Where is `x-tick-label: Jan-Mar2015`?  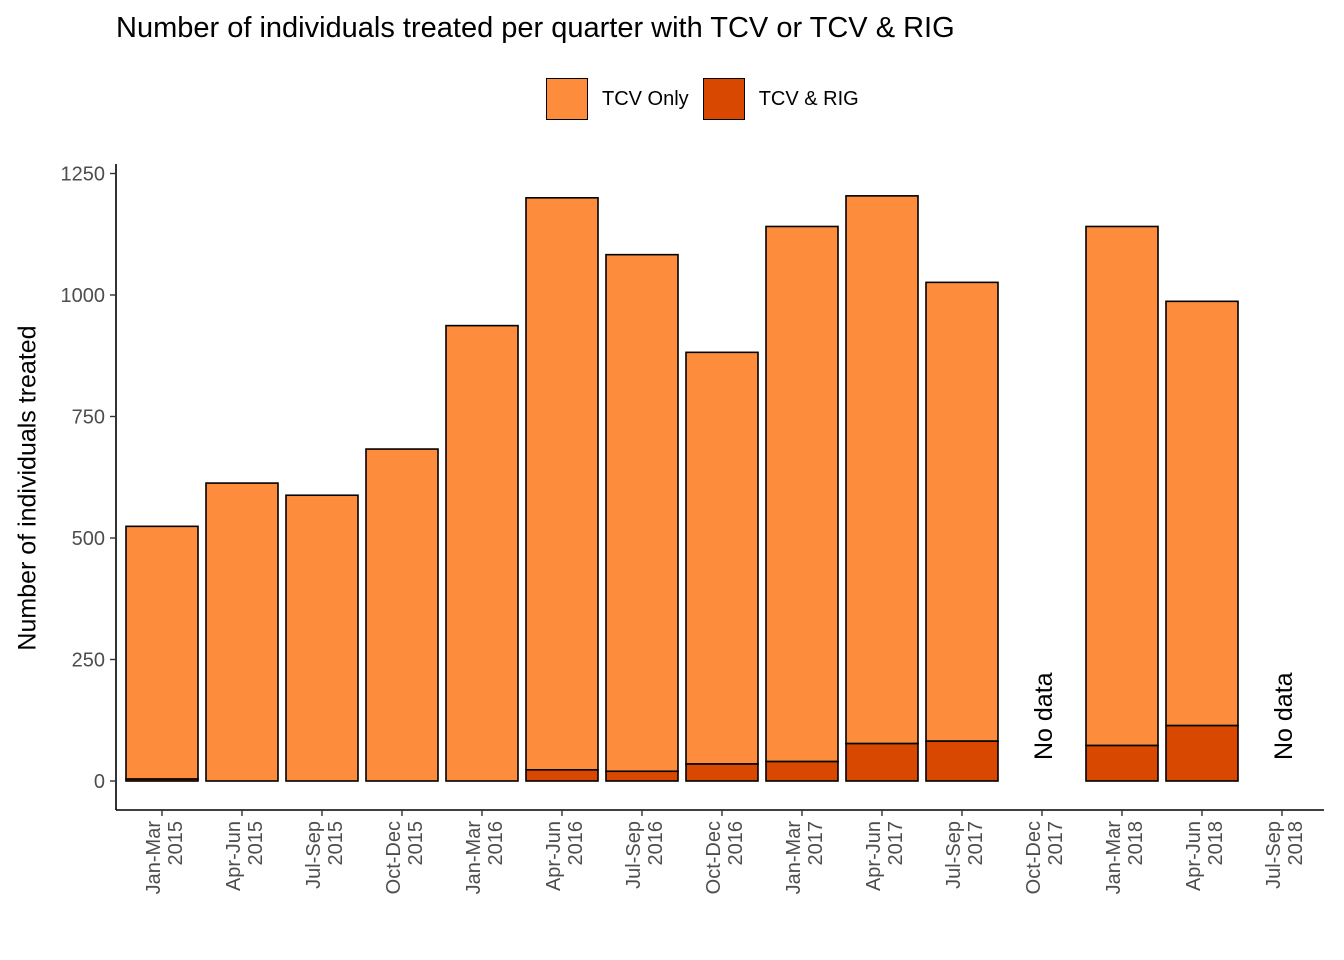
x-tick-label: Jan-Mar2015 is located at coordinates (165, 858).